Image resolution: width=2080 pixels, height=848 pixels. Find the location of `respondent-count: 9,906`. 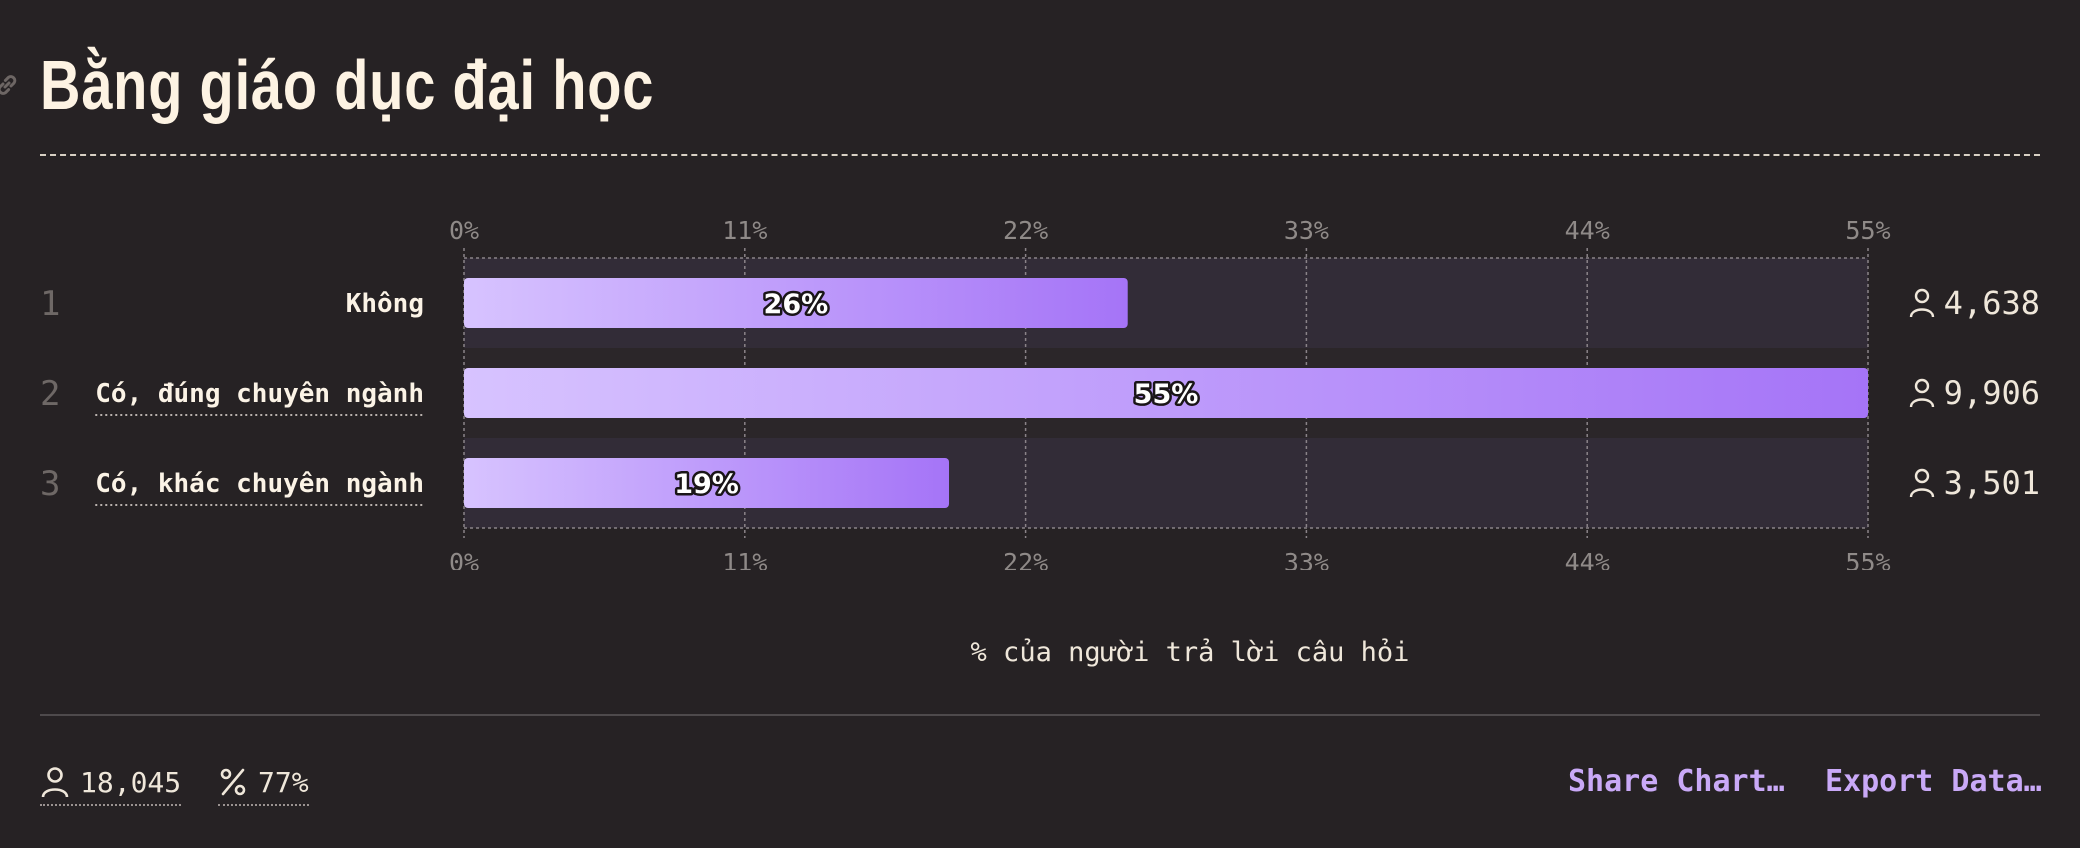

respondent-count: 9,906 is located at coordinates (1992, 393).